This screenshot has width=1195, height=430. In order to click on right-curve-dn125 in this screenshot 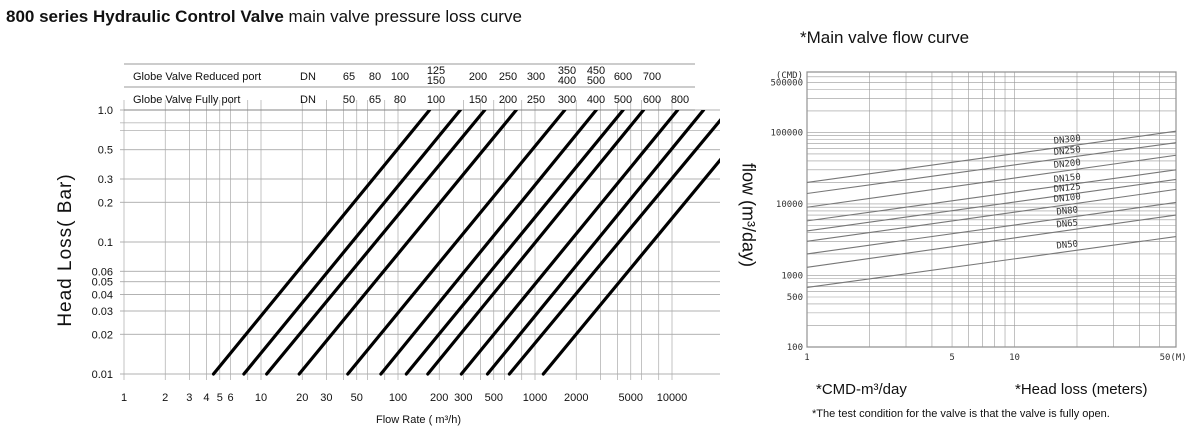, I will do `click(991, 205)`.